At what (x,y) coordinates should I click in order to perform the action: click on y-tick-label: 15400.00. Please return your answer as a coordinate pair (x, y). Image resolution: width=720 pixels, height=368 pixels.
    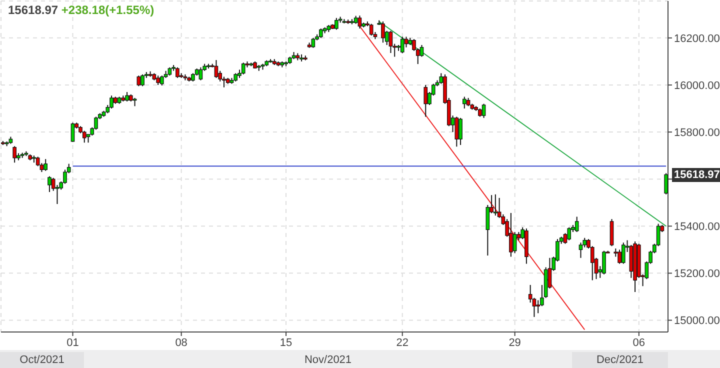
    Looking at the image, I should click on (697, 227).